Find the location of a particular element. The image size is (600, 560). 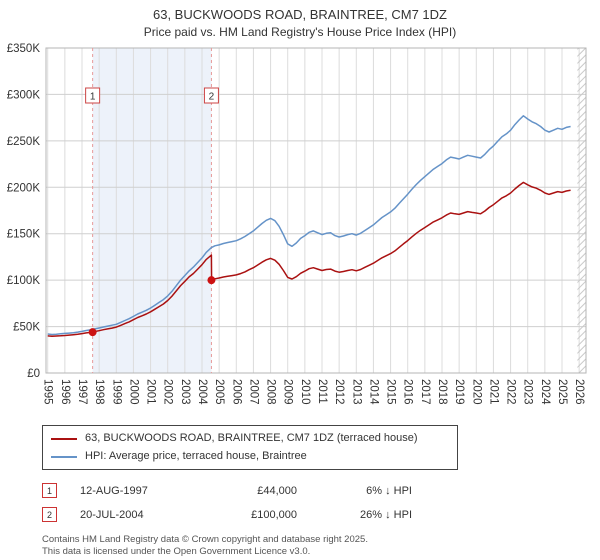

x-axis-label: 2010 is located at coordinates (305, 392).